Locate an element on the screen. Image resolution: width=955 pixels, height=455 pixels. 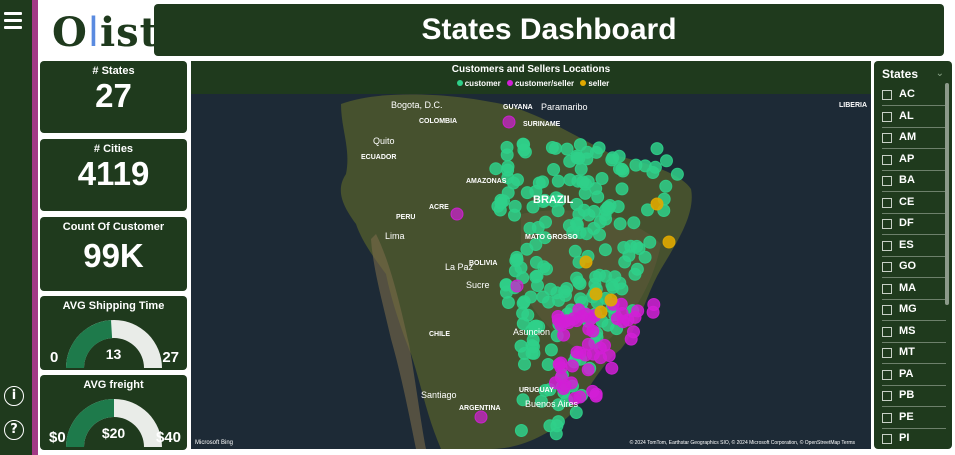
slicer-item-ap: AP is located at coordinates (914, 160).